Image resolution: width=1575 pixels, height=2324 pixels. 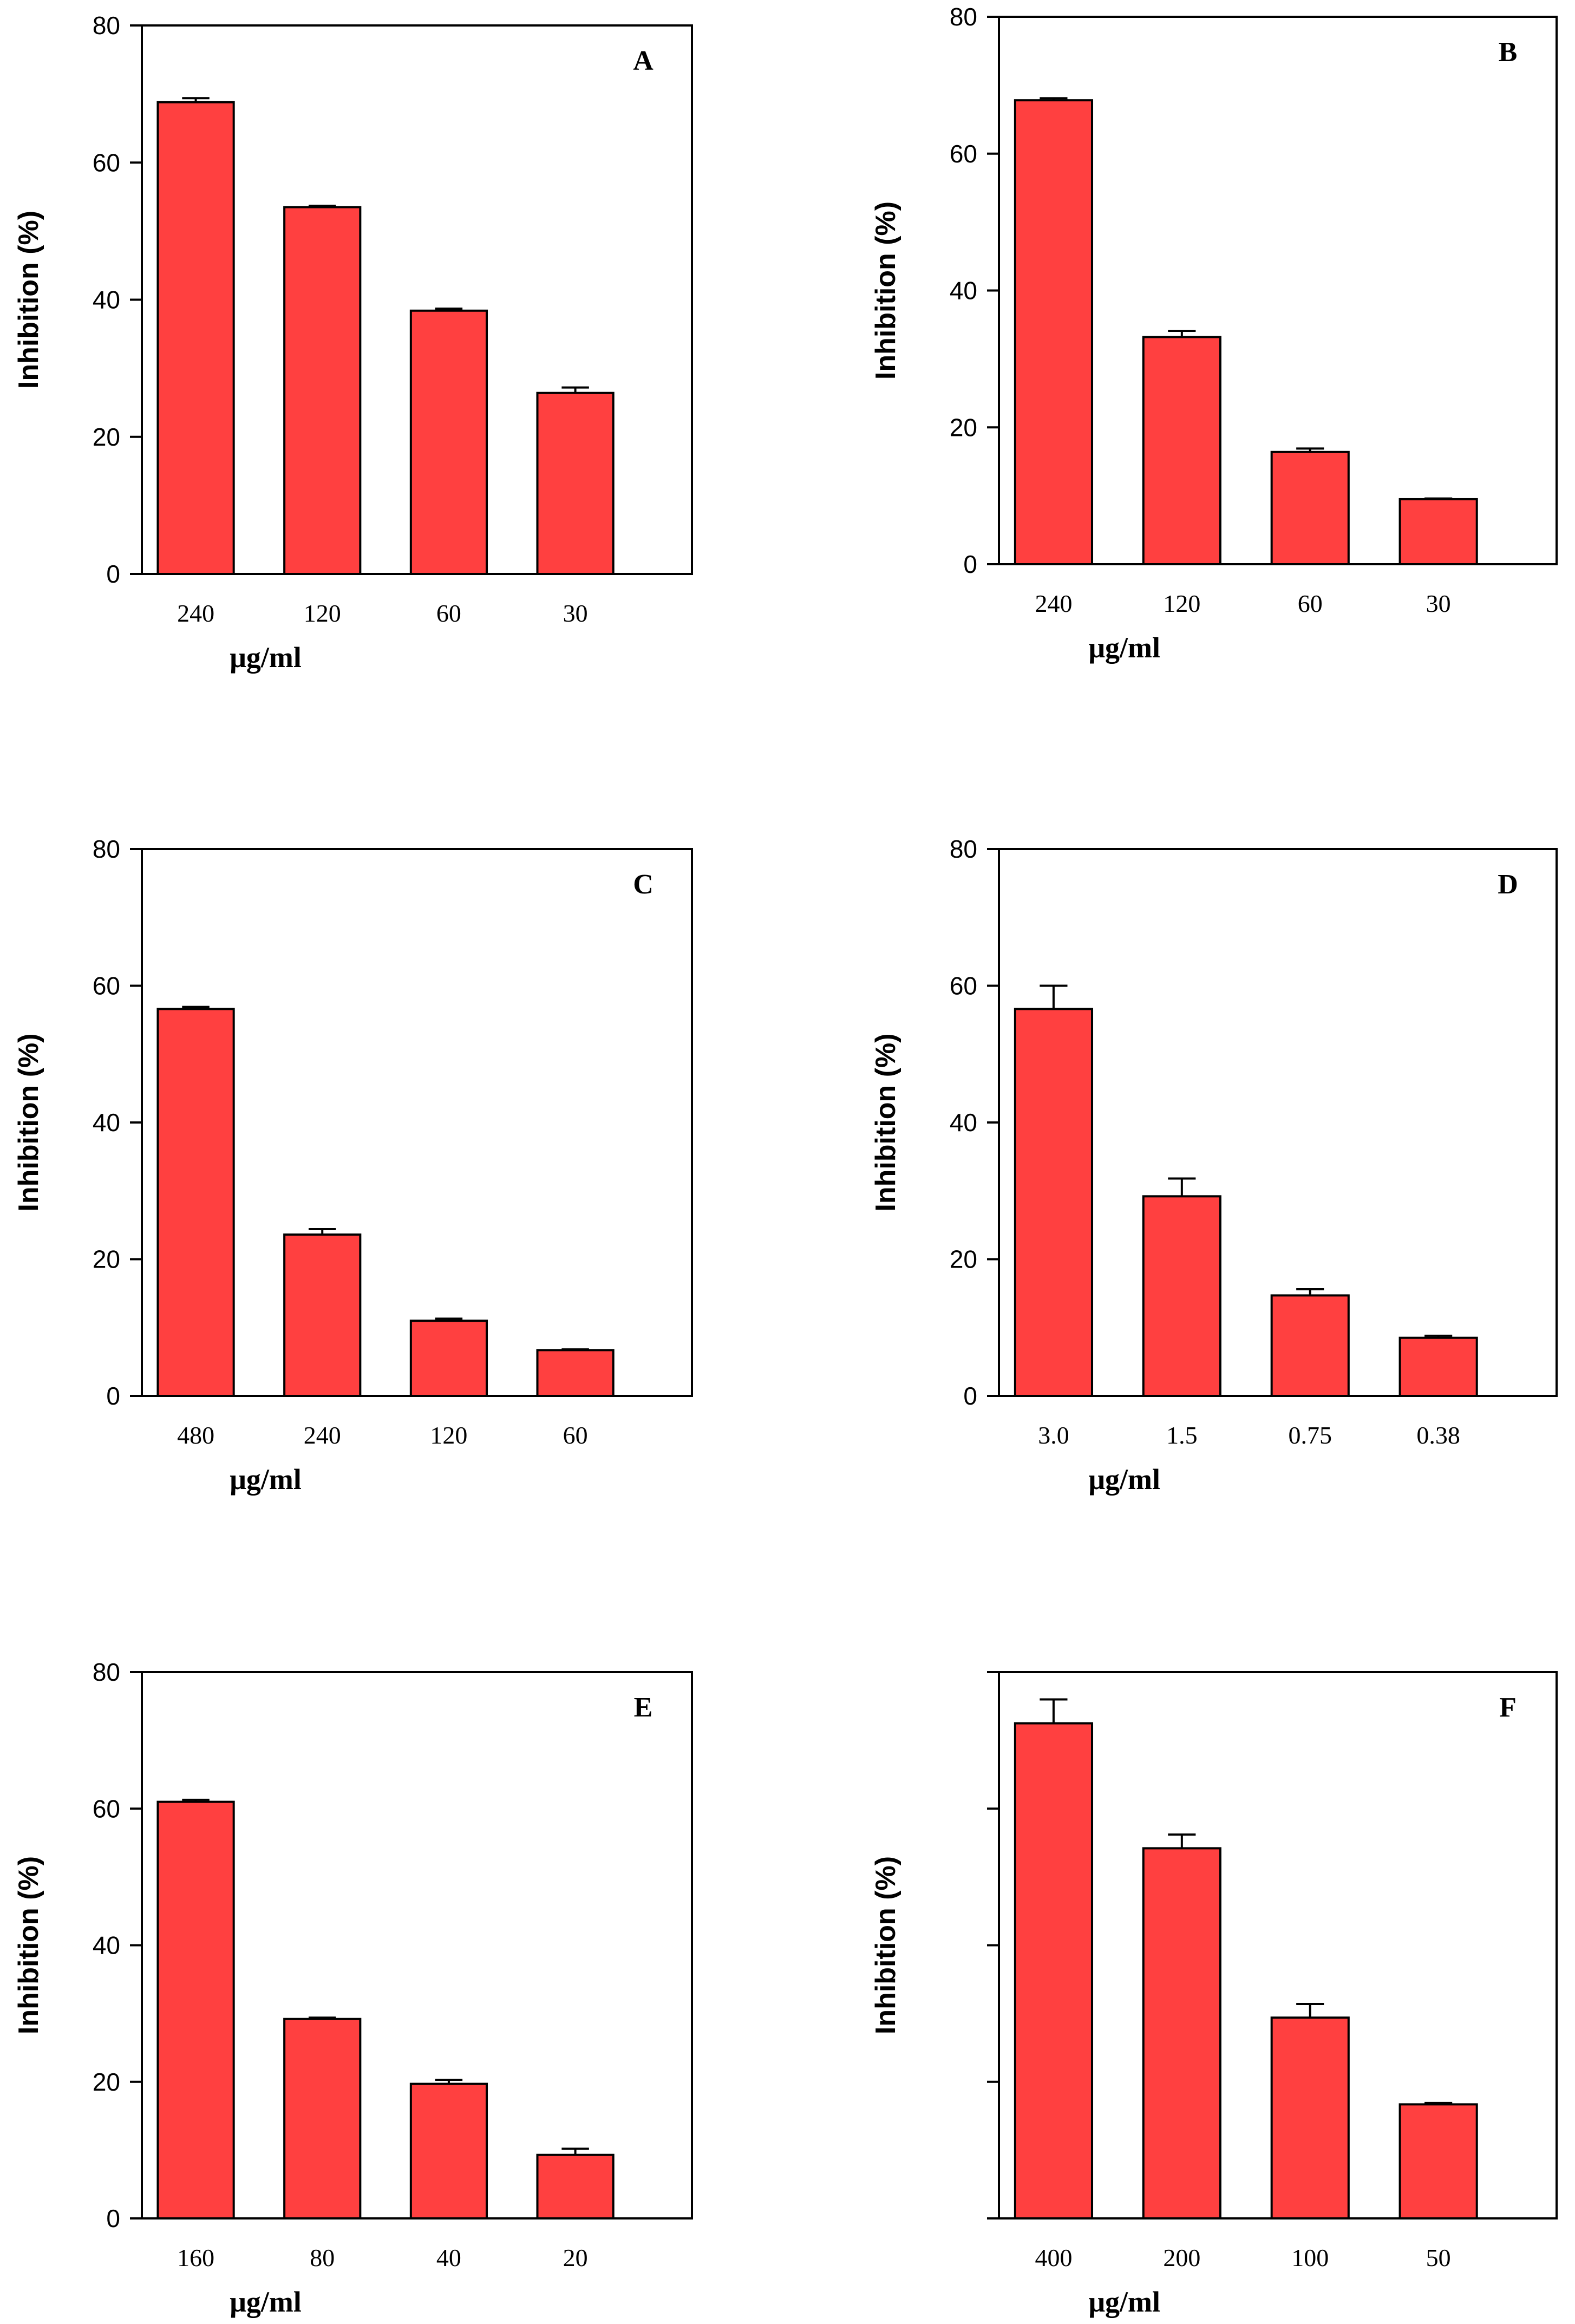 What do you see at coordinates (195, 2257) in the screenshot?
I see `x-tick-label: 160` at bounding box center [195, 2257].